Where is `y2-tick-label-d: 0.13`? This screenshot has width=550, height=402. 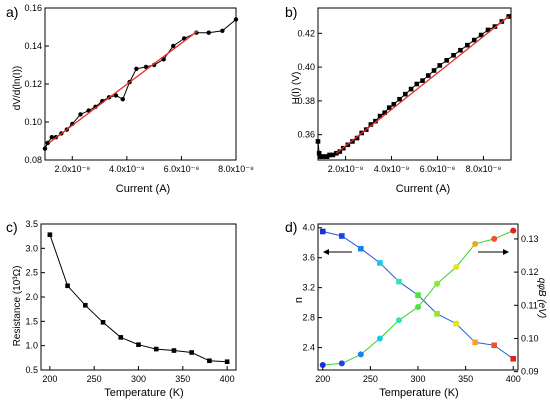
y2-tick-label-d: 0.13 is located at coordinates (530, 239).